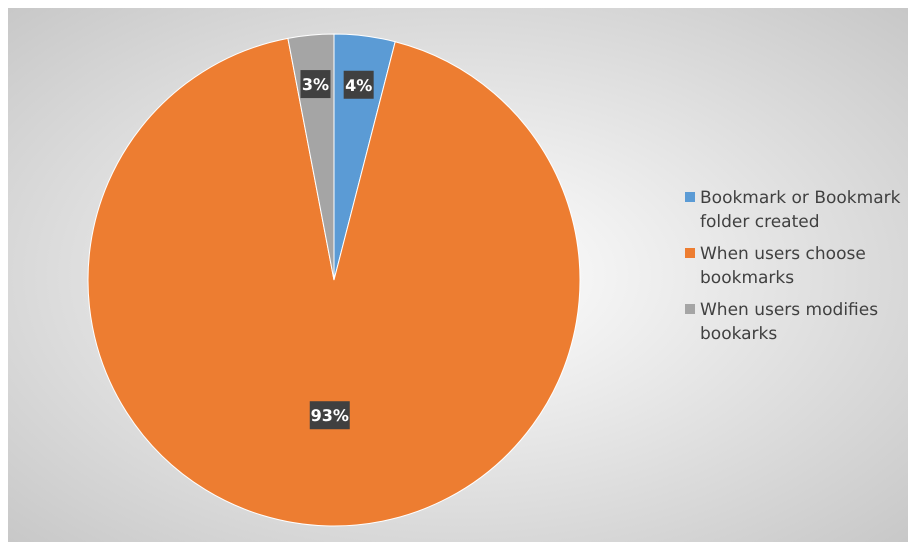 This screenshot has height=550, width=918. Describe the element at coordinates (783, 266) in the screenshot. I see `slice-label: When users choose bookmarks` at that location.